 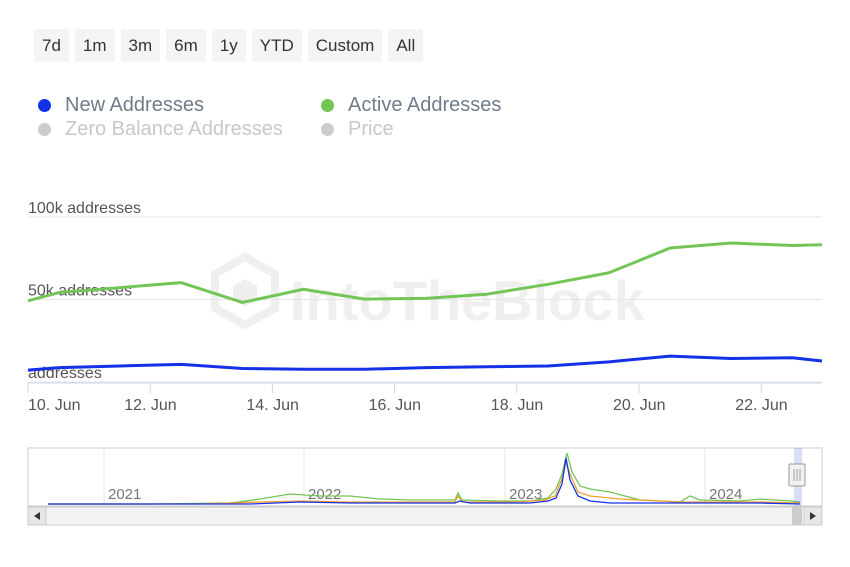 I want to click on navigator-year-label: 2021, so click(x=124, y=494).